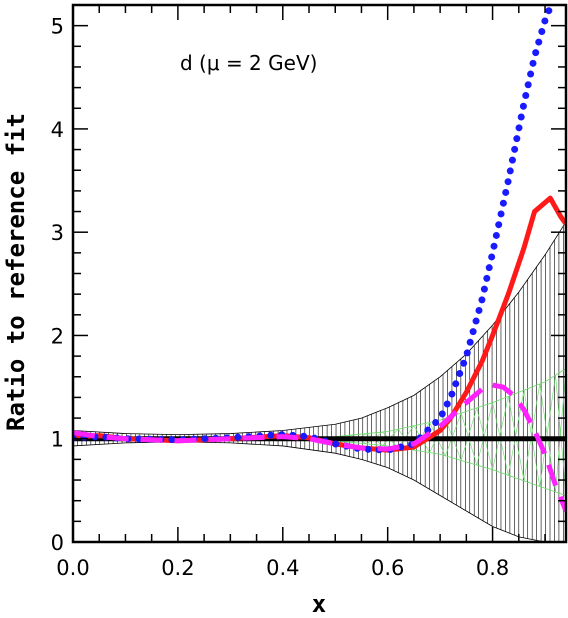 The image size is (568, 618). I want to click on x-tick-label: 0.6, so click(387, 568).